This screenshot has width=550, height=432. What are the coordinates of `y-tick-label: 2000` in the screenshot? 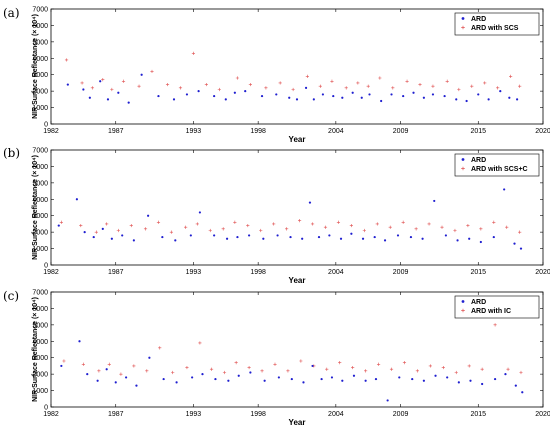 It's located at (40, 92).